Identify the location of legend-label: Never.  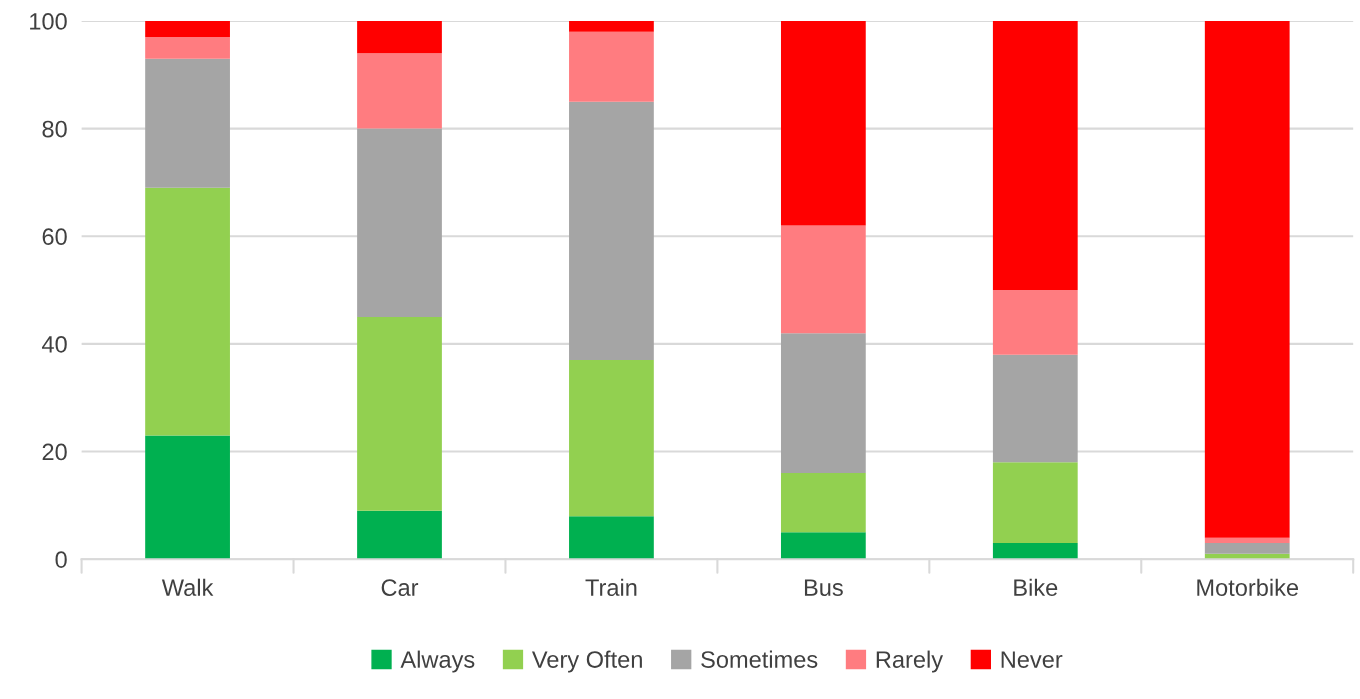
(1032, 659).